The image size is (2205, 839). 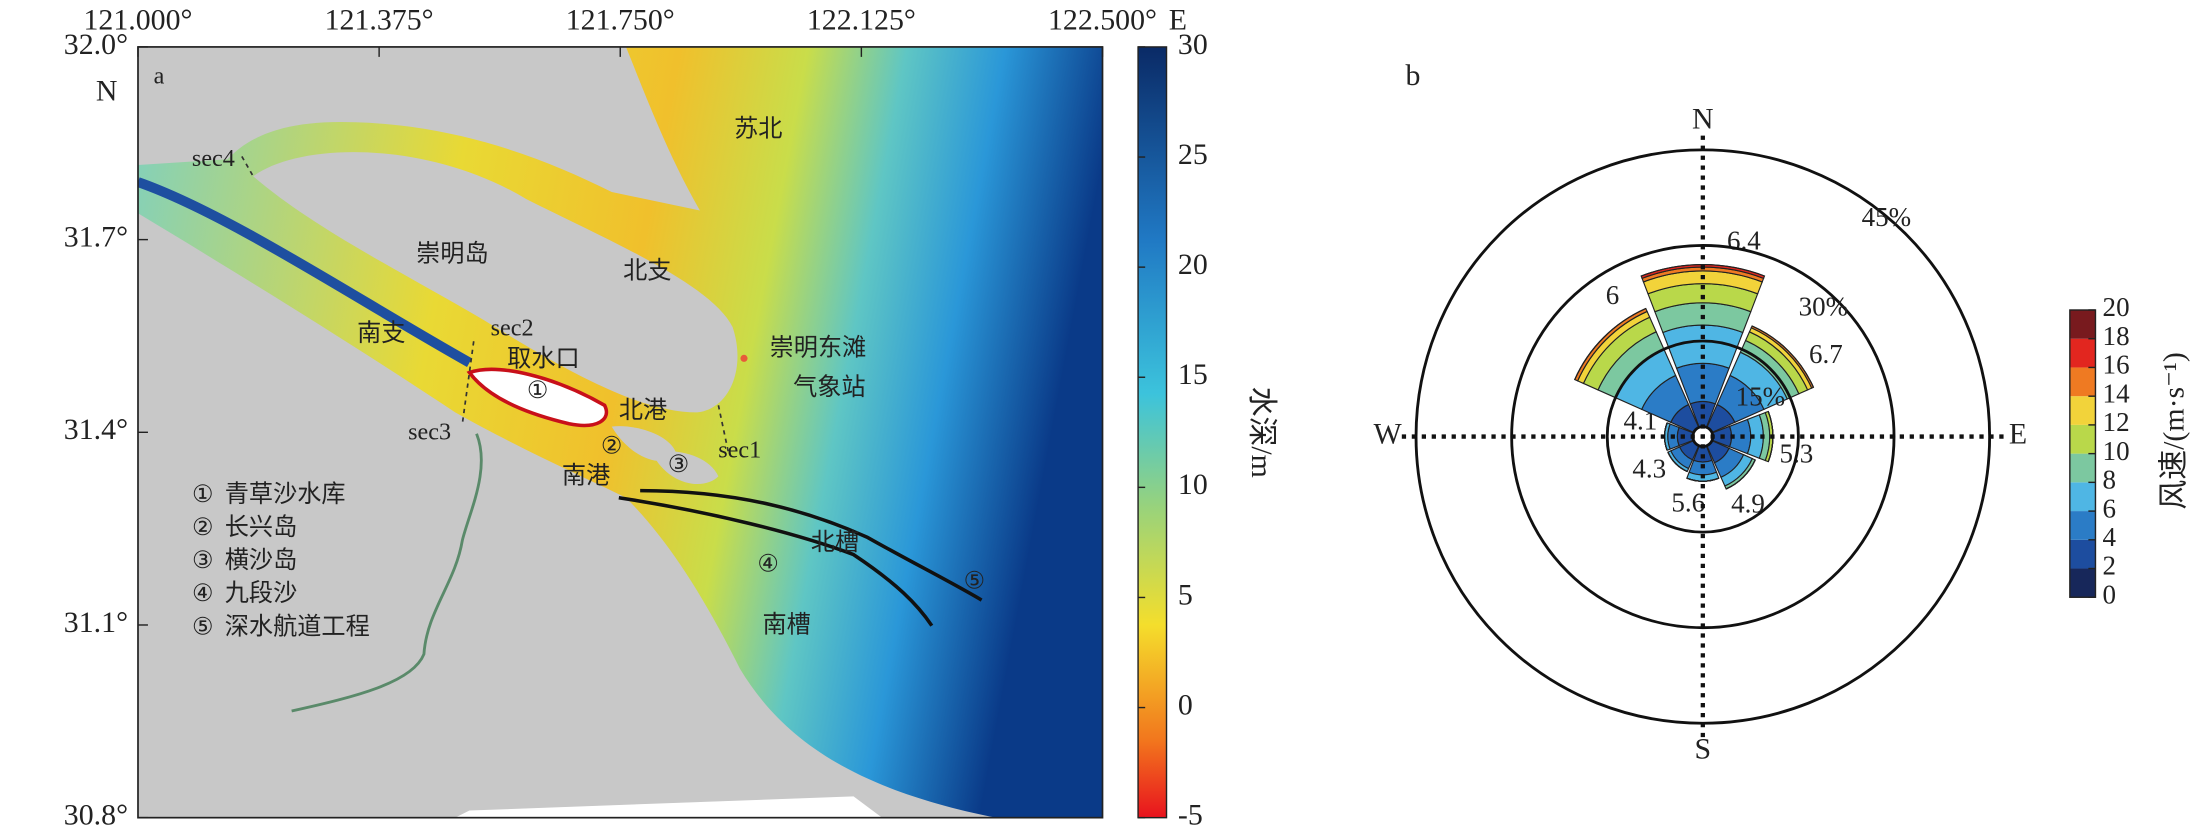 I want to click on place-label: ⑤, so click(x=975, y=581).